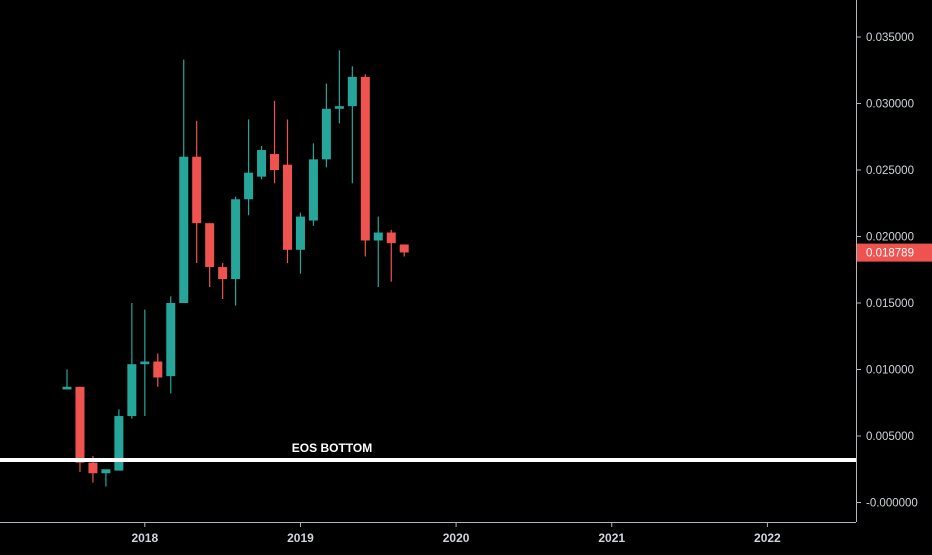 The image size is (932, 555). What do you see at coordinates (890, 238) in the screenshot?
I see `price-tick-label: 0.020000` at bounding box center [890, 238].